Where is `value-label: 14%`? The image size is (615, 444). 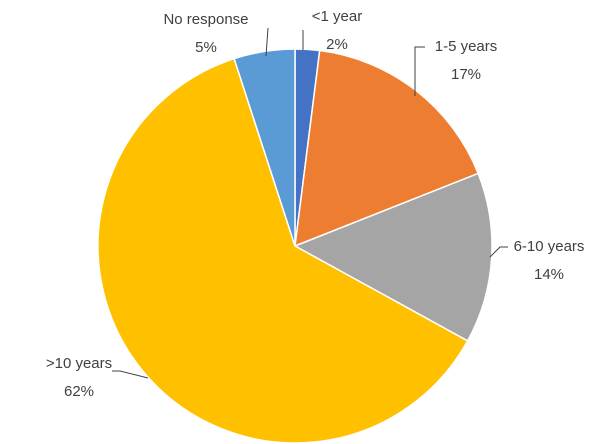
value-label: 14% is located at coordinates (549, 274).